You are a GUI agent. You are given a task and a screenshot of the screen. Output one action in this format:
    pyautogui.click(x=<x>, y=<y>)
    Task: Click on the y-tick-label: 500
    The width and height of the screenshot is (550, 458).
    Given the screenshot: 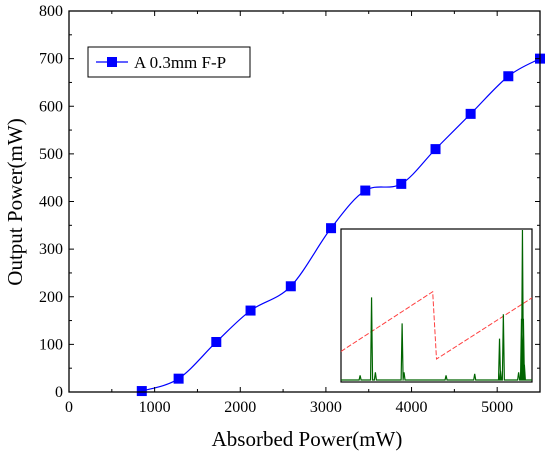 What is the action you would take?
    pyautogui.click(x=51, y=154)
    